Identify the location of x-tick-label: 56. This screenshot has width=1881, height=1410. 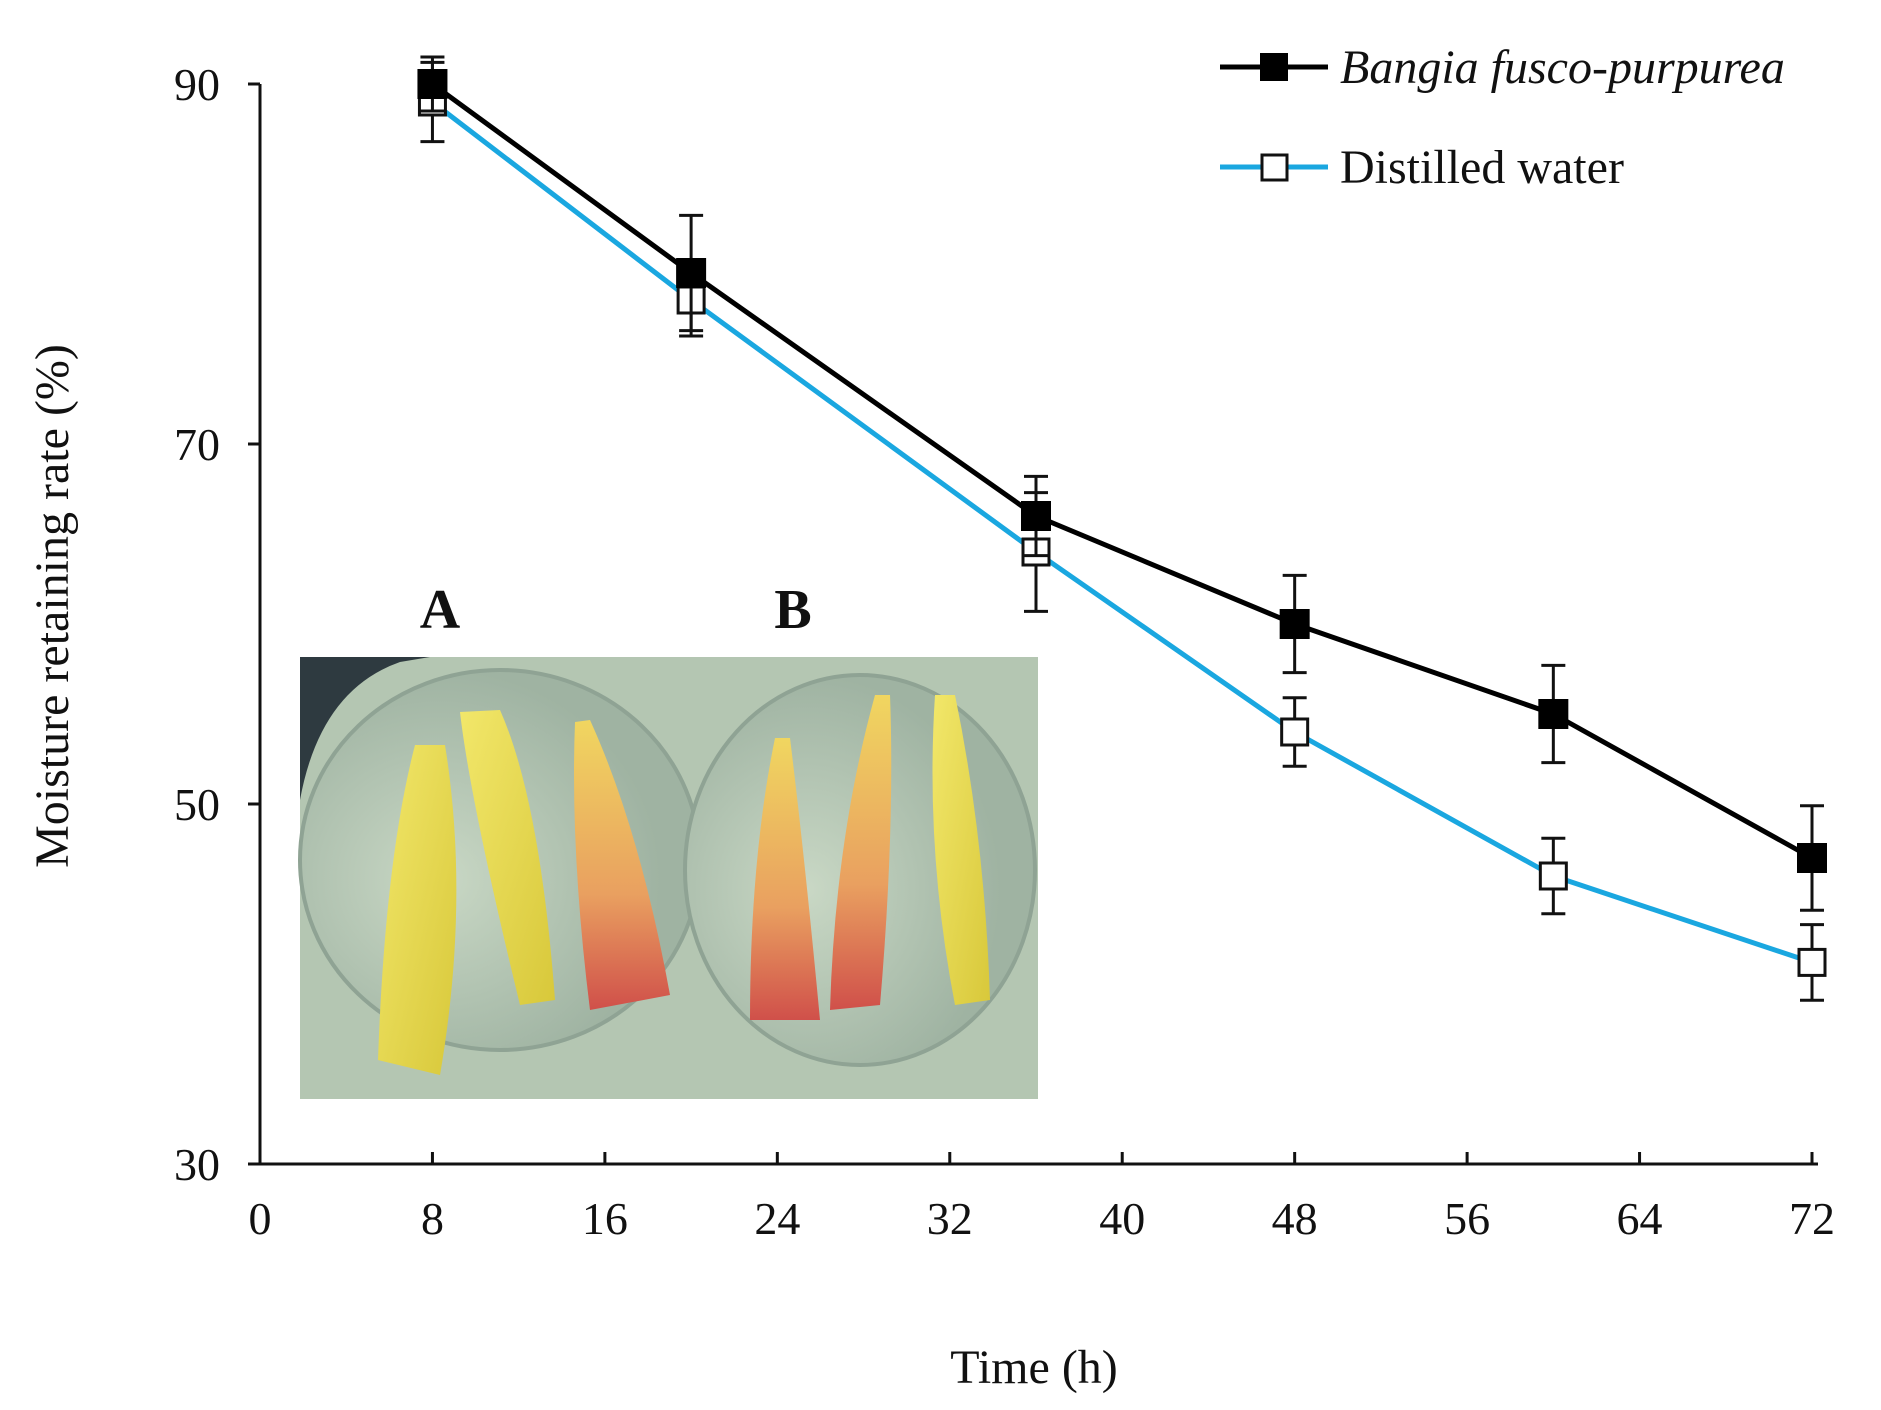
(1467, 1218).